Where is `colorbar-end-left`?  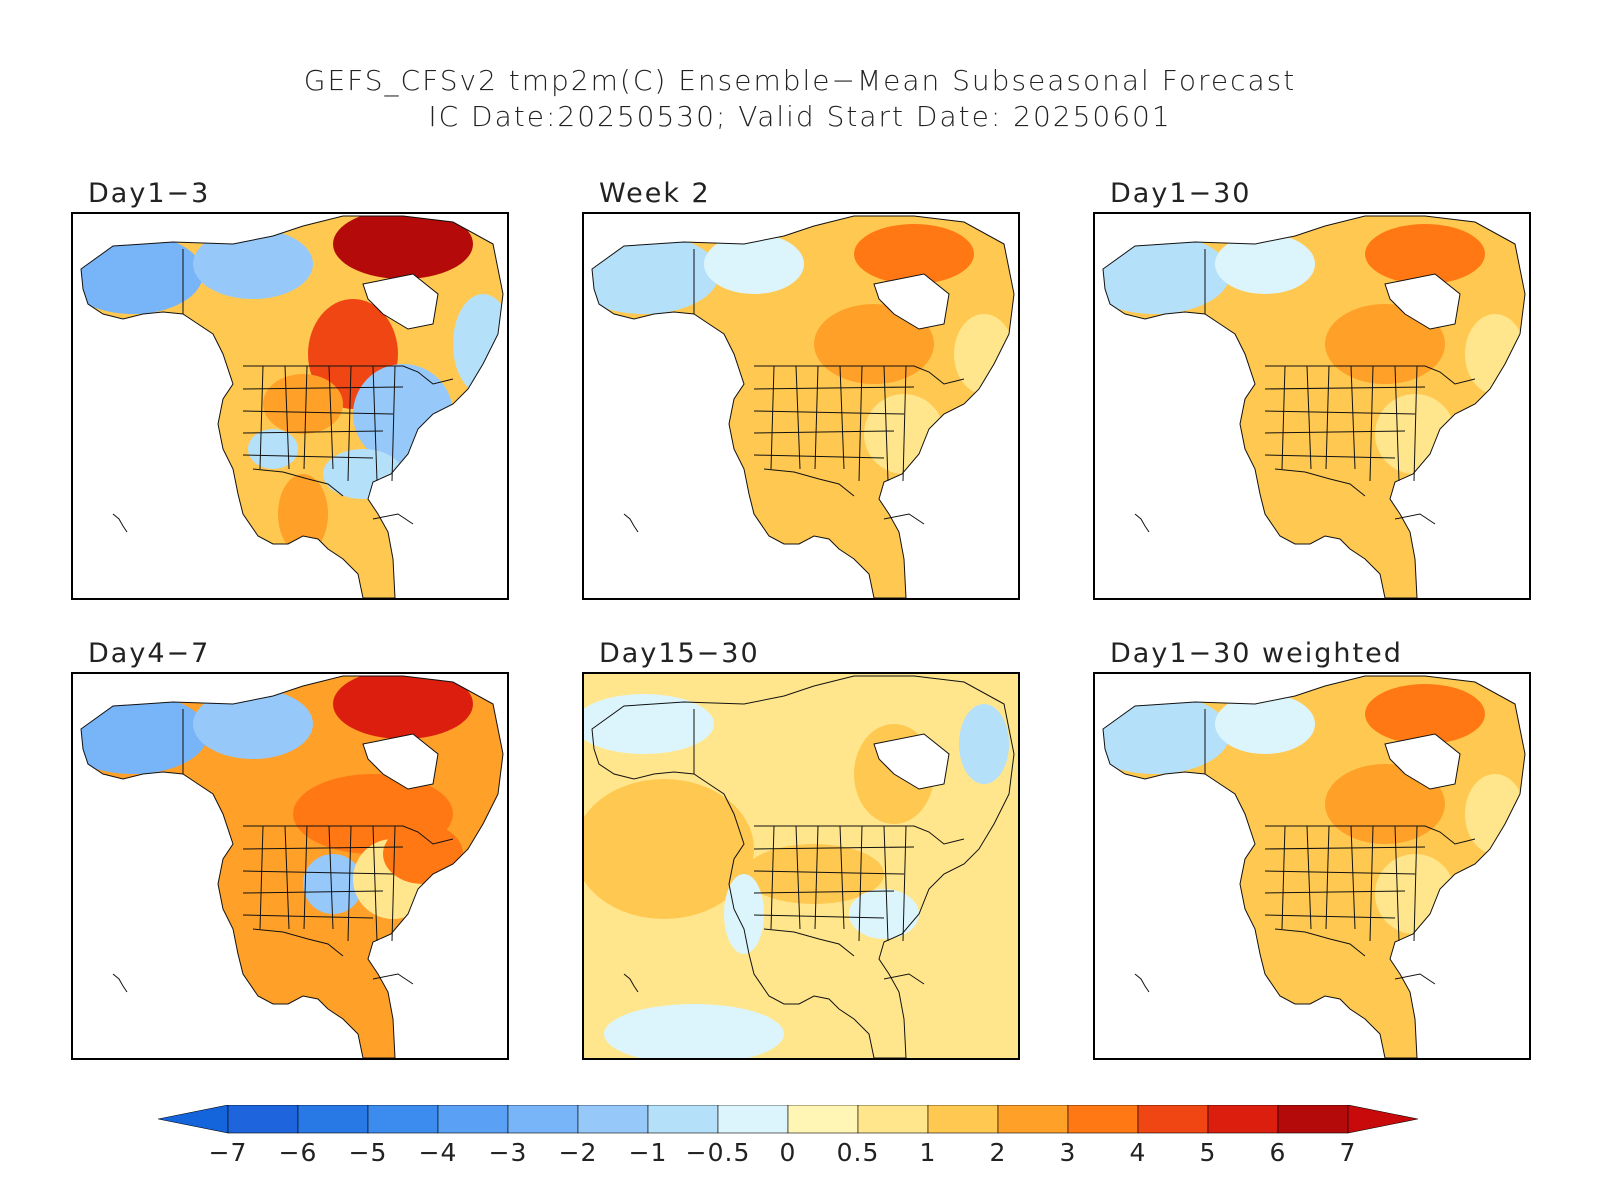
colorbar-end-left is located at coordinates (193, 1119).